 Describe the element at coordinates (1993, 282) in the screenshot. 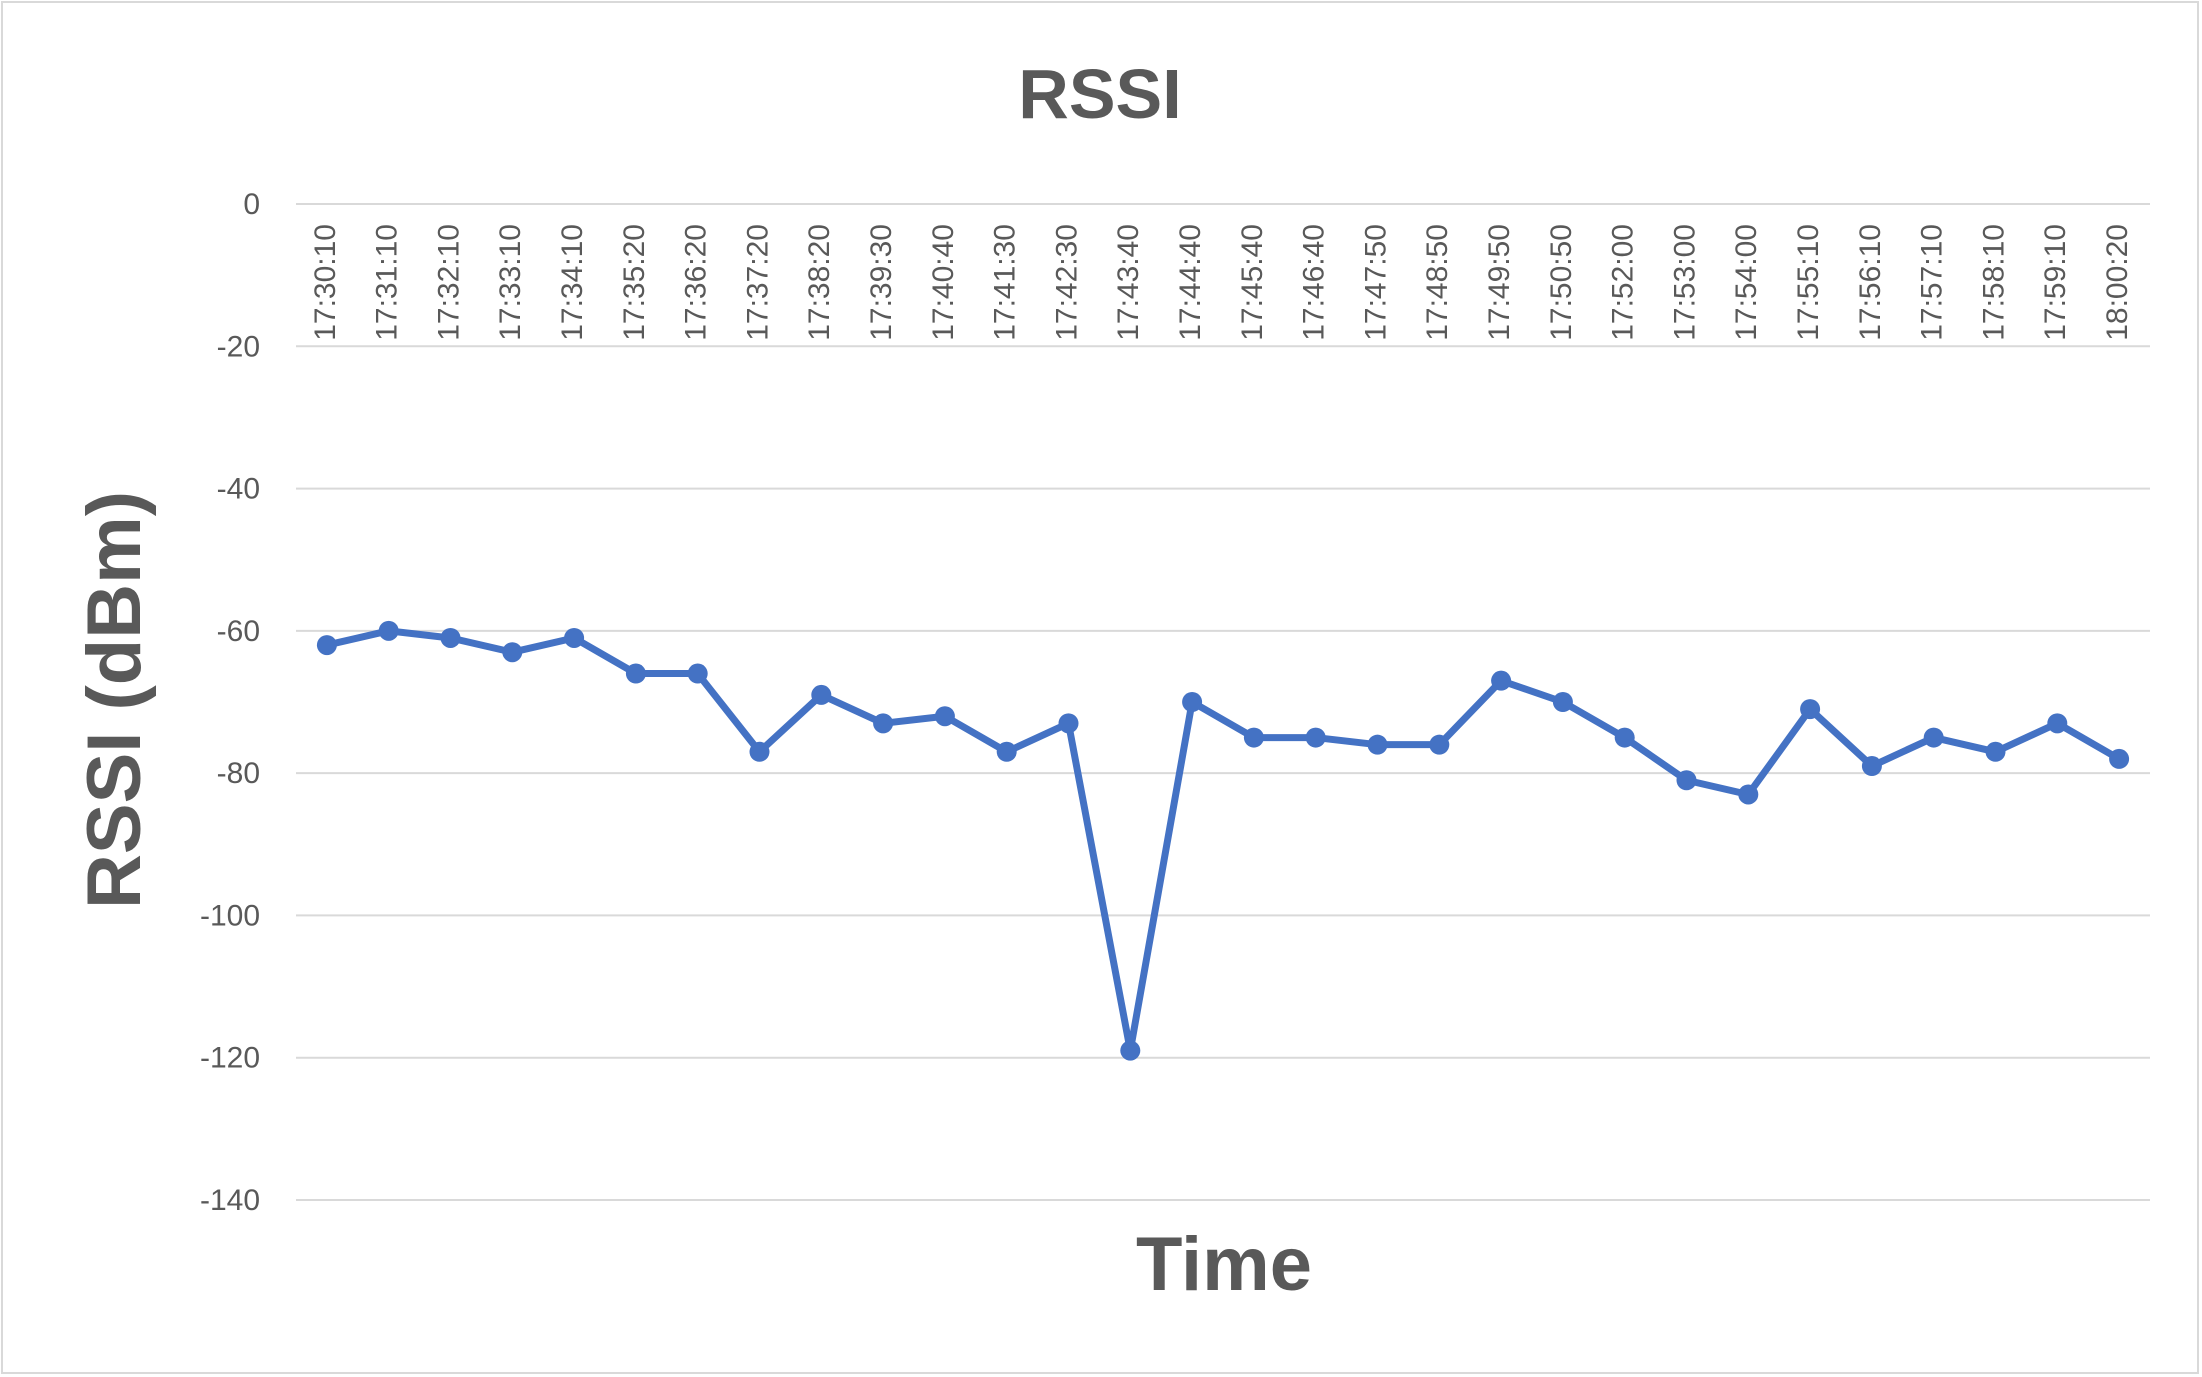

I see `x-tick-label: 17:58:10` at that location.